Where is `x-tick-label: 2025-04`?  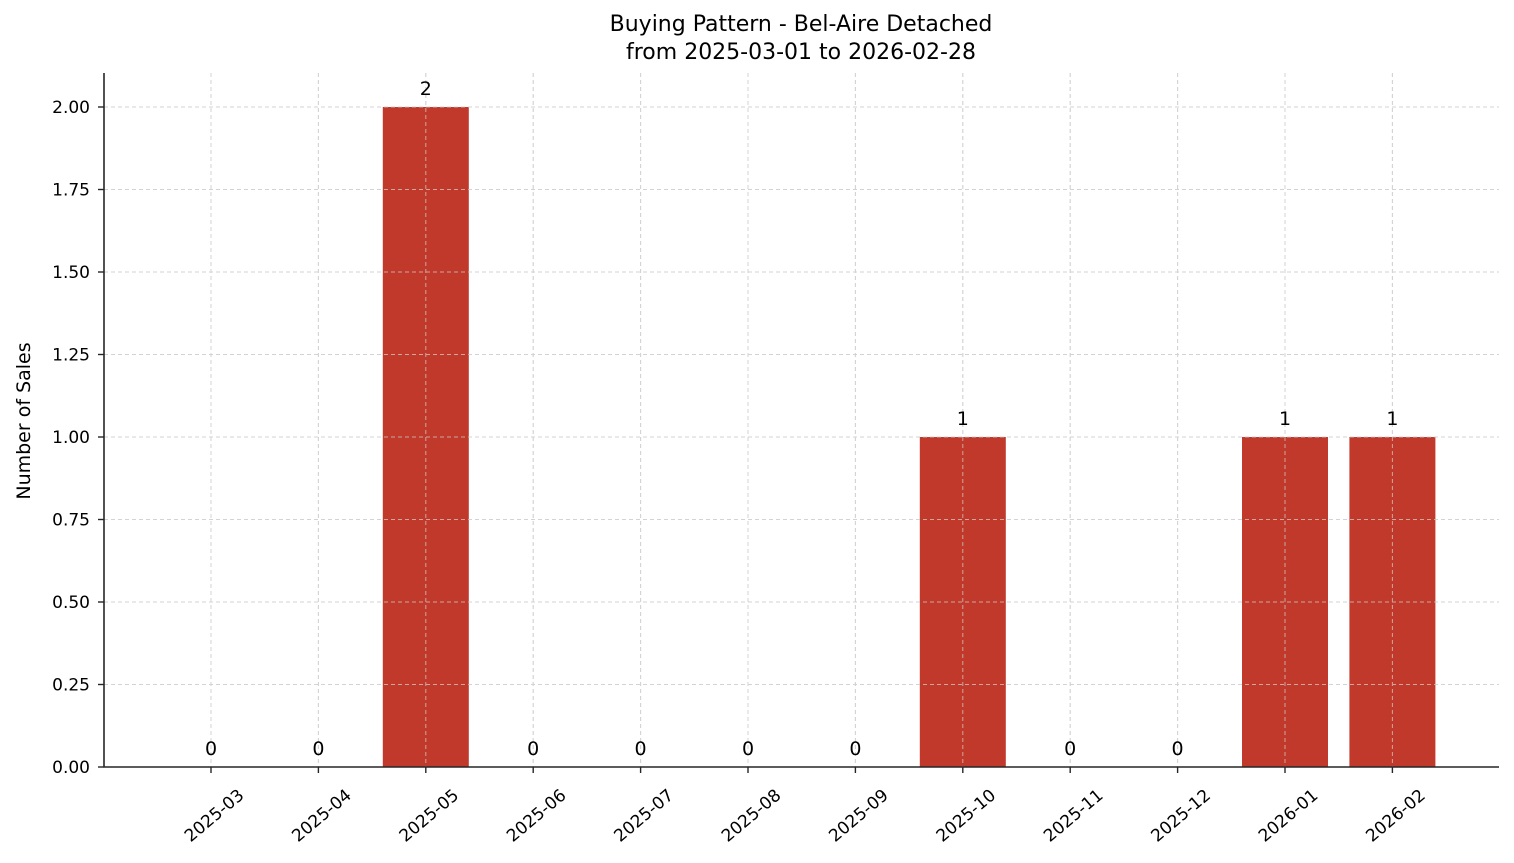 x-tick-label: 2025-04 is located at coordinates (321, 816).